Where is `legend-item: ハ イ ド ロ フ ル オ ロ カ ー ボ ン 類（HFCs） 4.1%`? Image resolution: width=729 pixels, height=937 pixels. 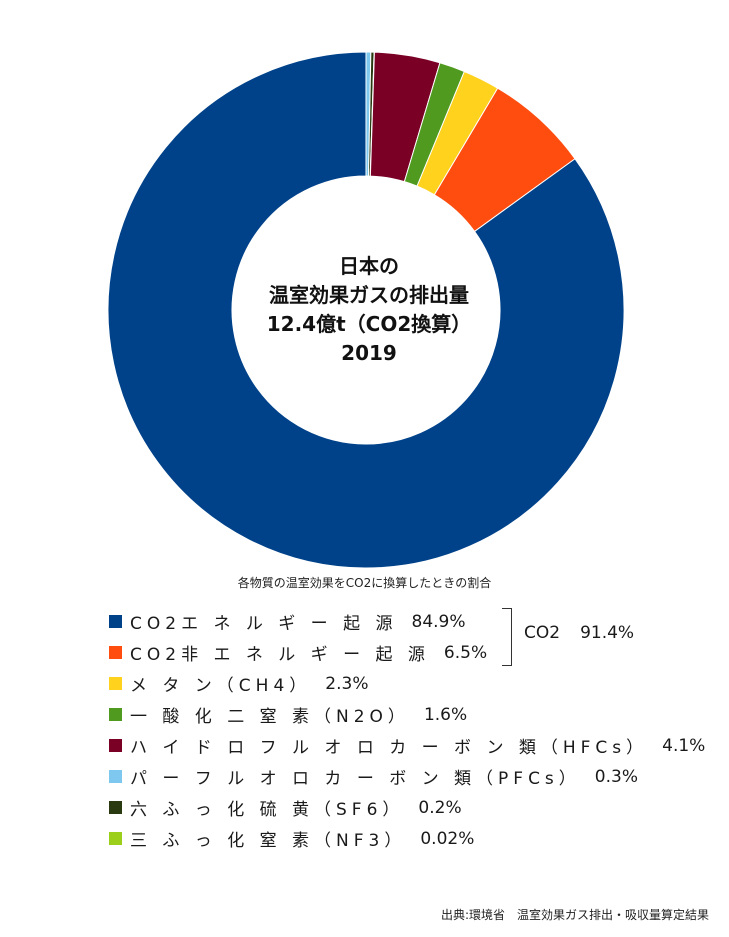 legend-item: ハ イ ド ロ フ ル オ ロ カ ー ボ ン 類（HFCs） 4.1% is located at coordinates (407, 745).